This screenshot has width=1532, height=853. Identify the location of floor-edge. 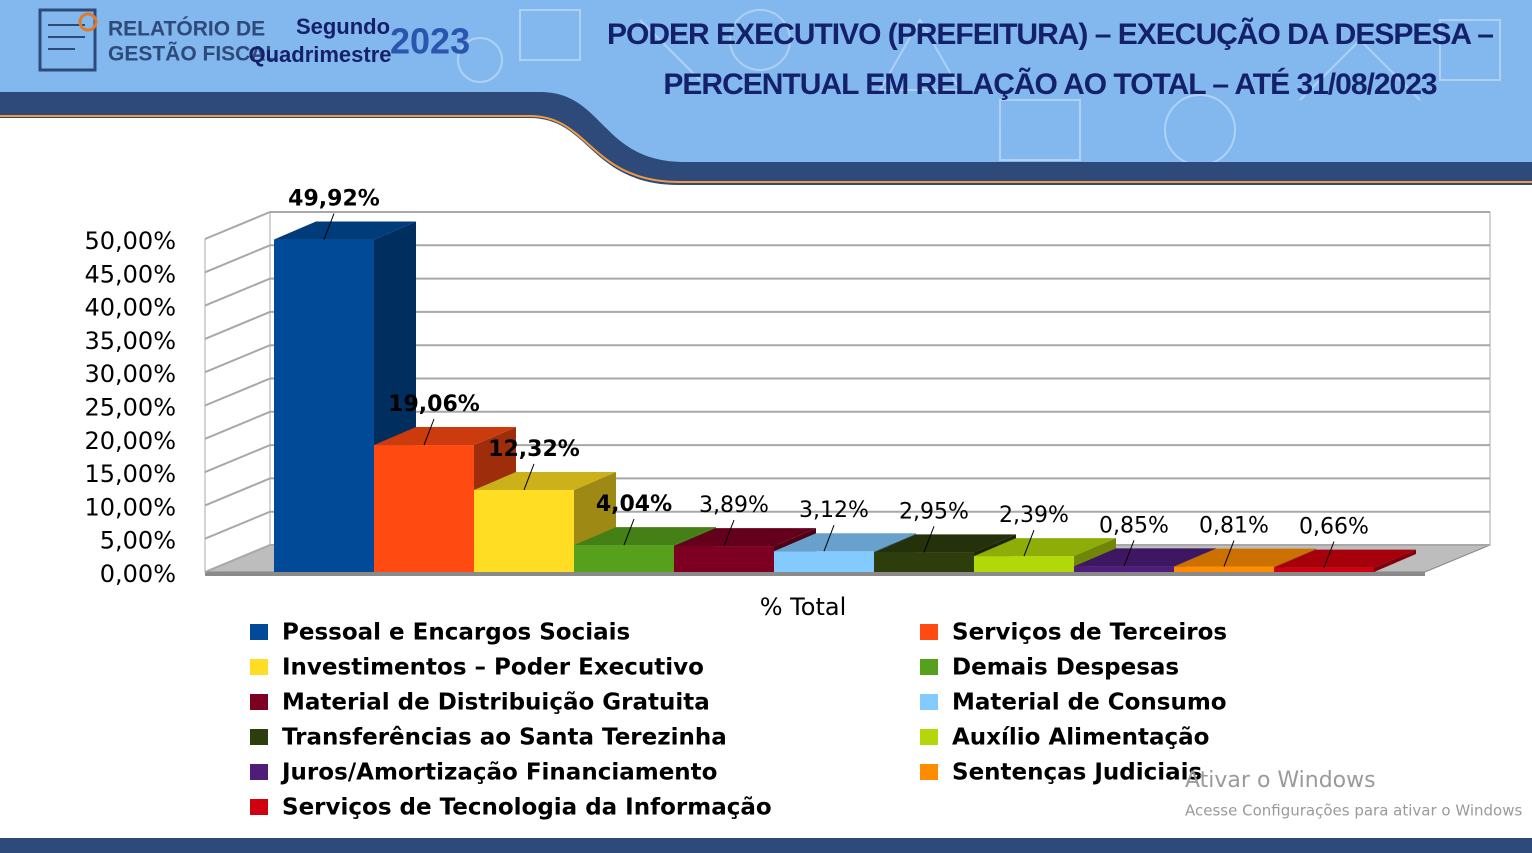
(815, 574).